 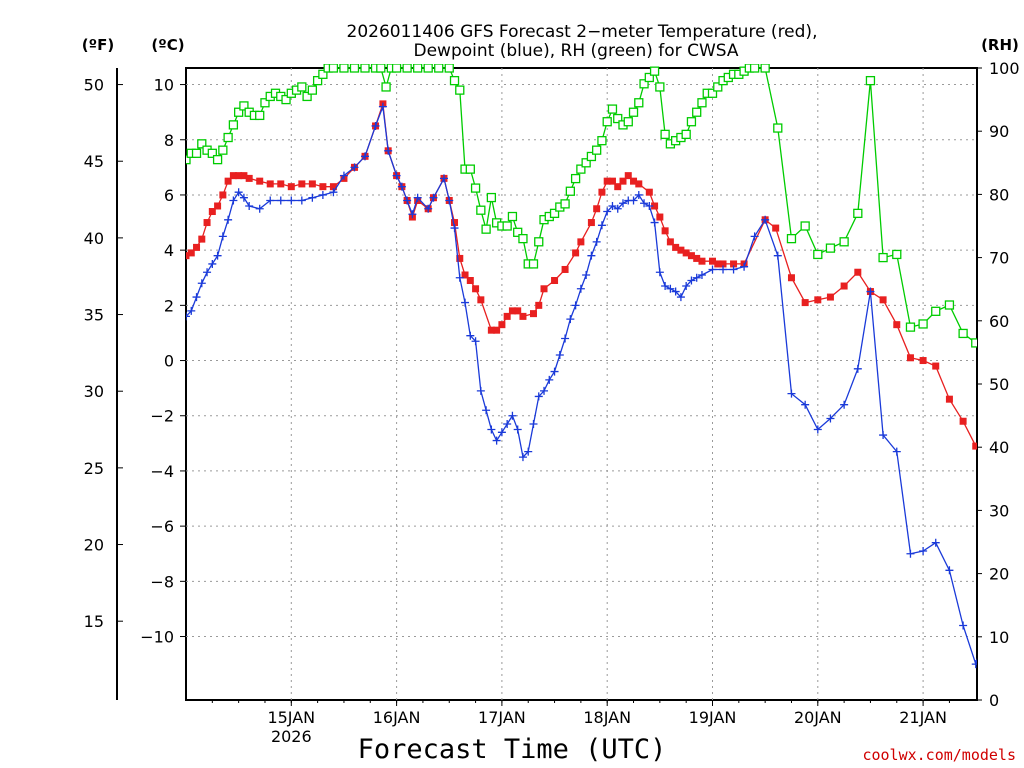 I want to click on y-tick-label-celsius: 0, so click(x=169, y=361).